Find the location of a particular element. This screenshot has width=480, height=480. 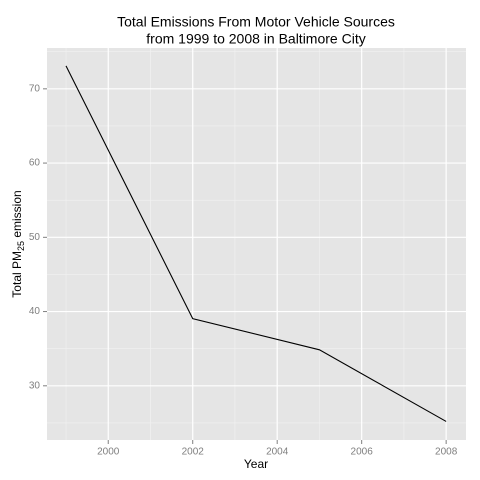

y-axis-title-sub: 25 is located at coordinates (21, 246).